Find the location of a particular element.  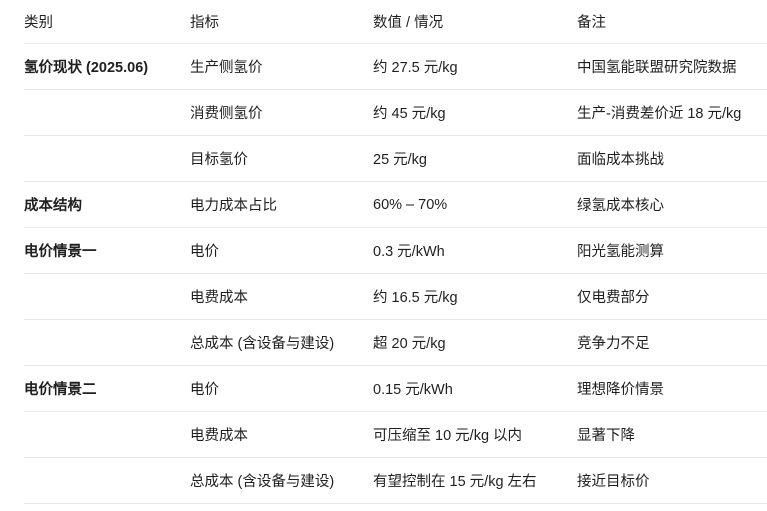

table-row: 电价情景二 电价 0.15 元/kWh 理想降价情景 is located at coordinates (395, 388).